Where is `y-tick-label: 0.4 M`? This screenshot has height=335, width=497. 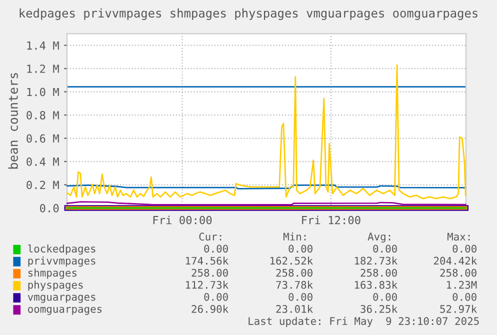 y-tick-label: 0.4 M is located at coordinates (42, 162).